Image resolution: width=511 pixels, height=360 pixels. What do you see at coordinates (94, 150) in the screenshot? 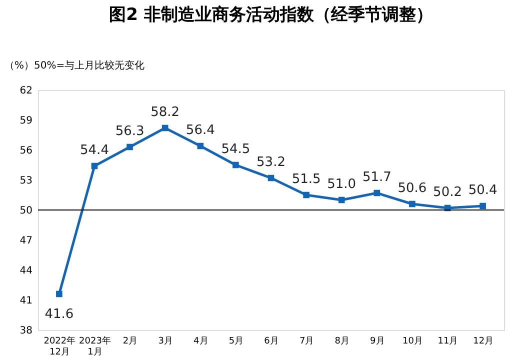
I see `data-label: 54.4` at bounding box center [94, 150].